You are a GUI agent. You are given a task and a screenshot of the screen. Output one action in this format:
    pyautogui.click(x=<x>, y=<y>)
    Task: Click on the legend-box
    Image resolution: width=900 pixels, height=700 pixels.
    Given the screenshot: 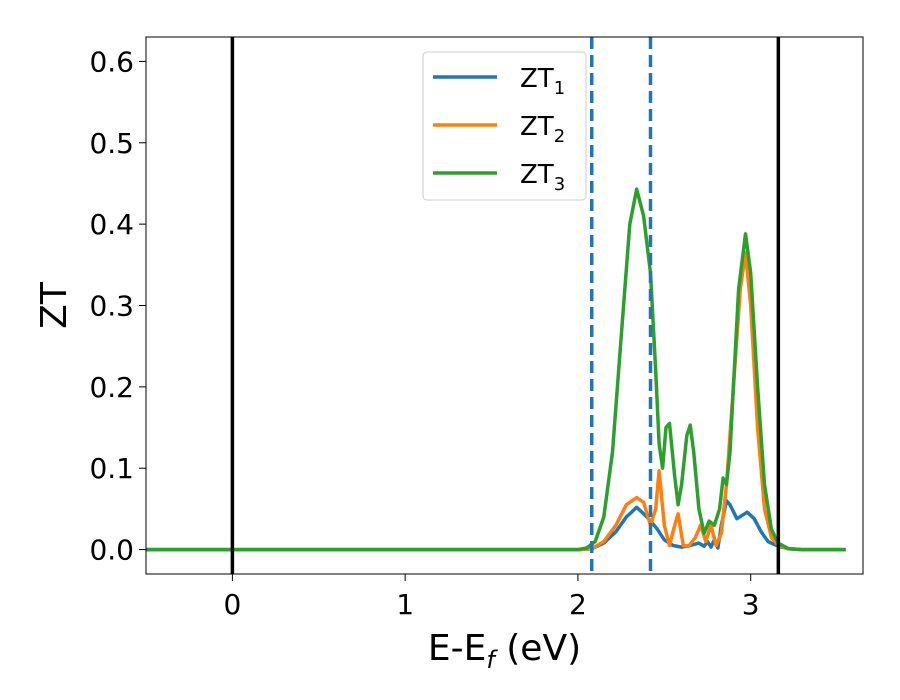 What is the action you would take?
    pyautogui.click(x=504, y=126)
    